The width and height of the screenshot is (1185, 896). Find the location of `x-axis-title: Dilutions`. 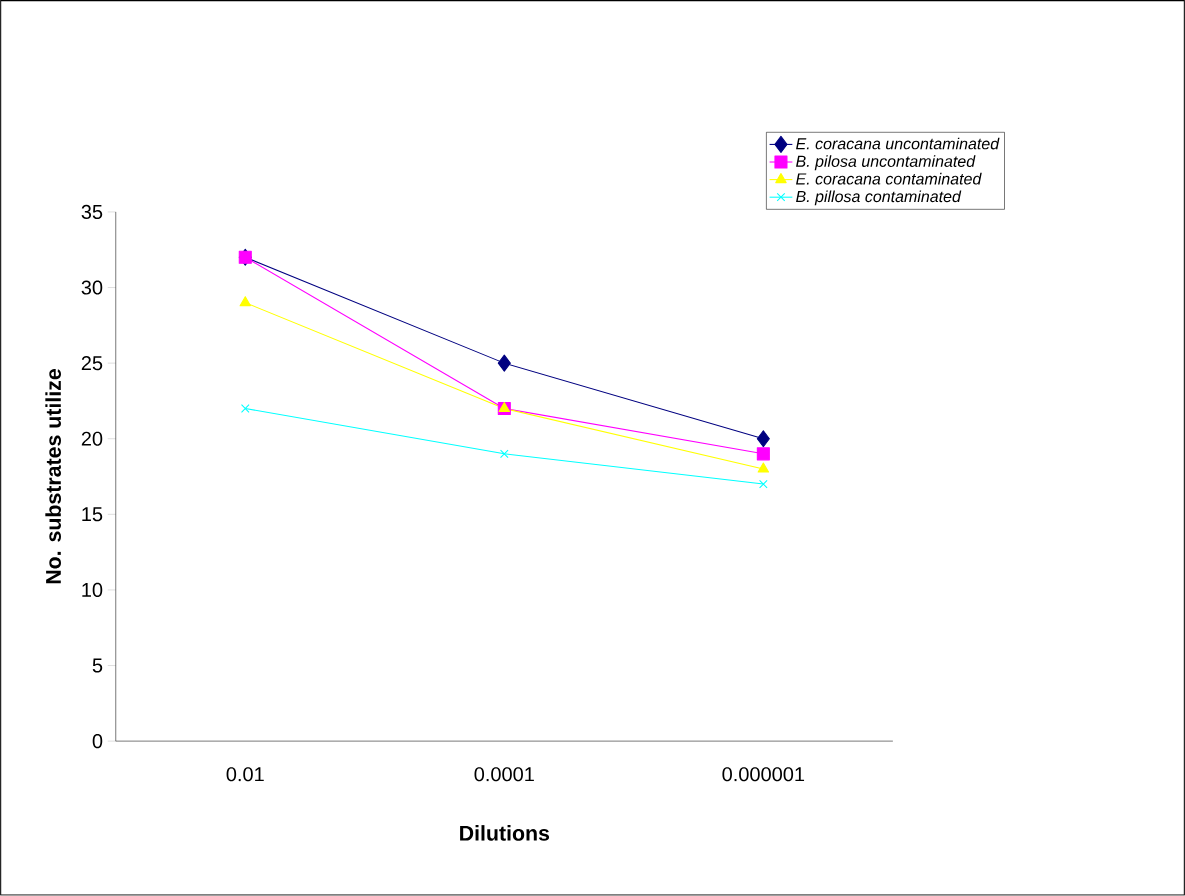

x-axis-title: Dilutions is located at coordinates (505, 833).